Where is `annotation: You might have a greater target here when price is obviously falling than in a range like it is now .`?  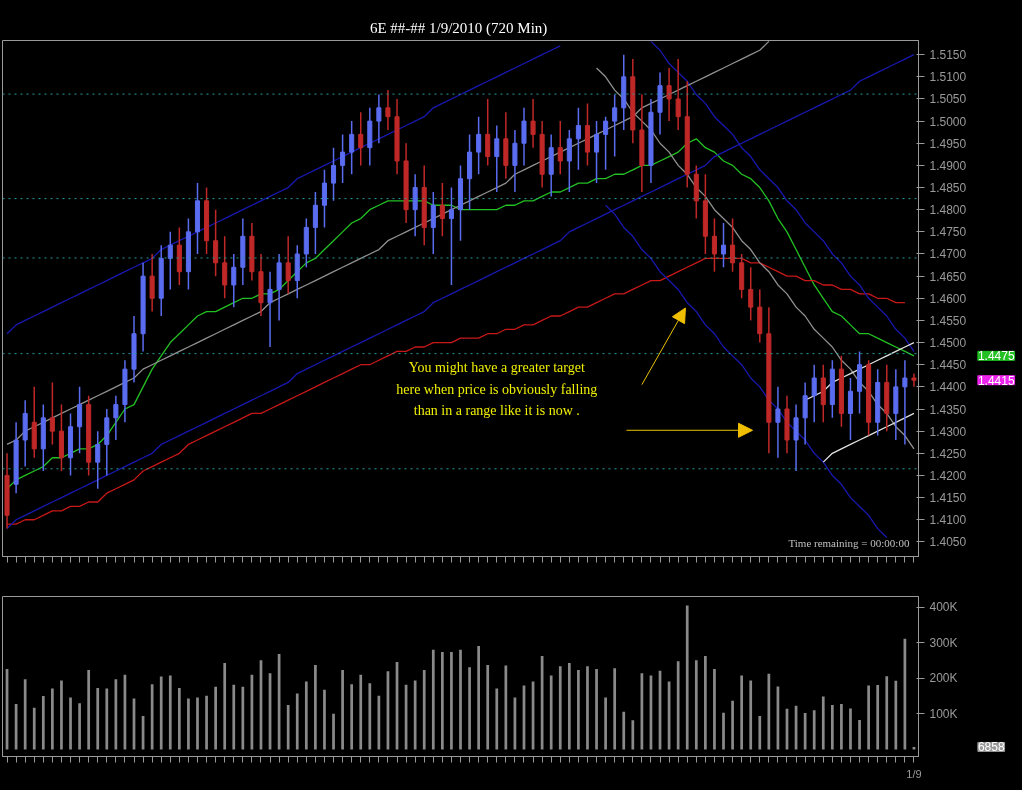 annotation: You might have a greater target here when price is obviously falling than in a range like it is now . is located at coordinates (497, 389).